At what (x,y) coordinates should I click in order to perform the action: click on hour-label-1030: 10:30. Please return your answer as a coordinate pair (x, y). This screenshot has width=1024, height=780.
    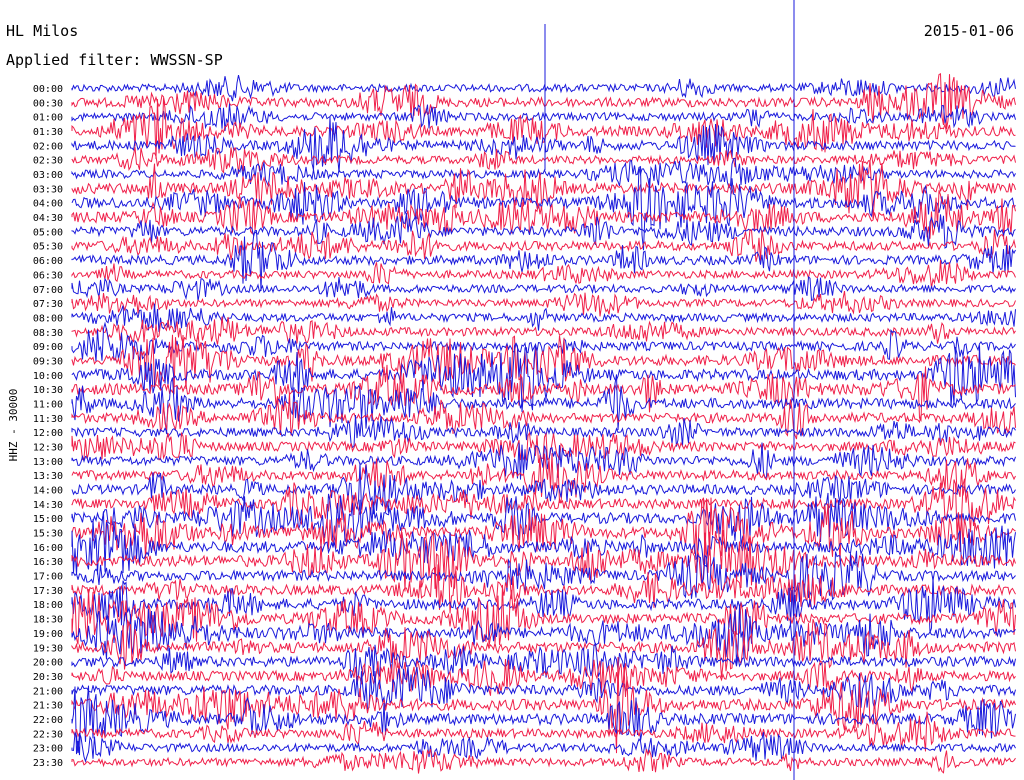
    Looking at the image, I should click on (48, 390).